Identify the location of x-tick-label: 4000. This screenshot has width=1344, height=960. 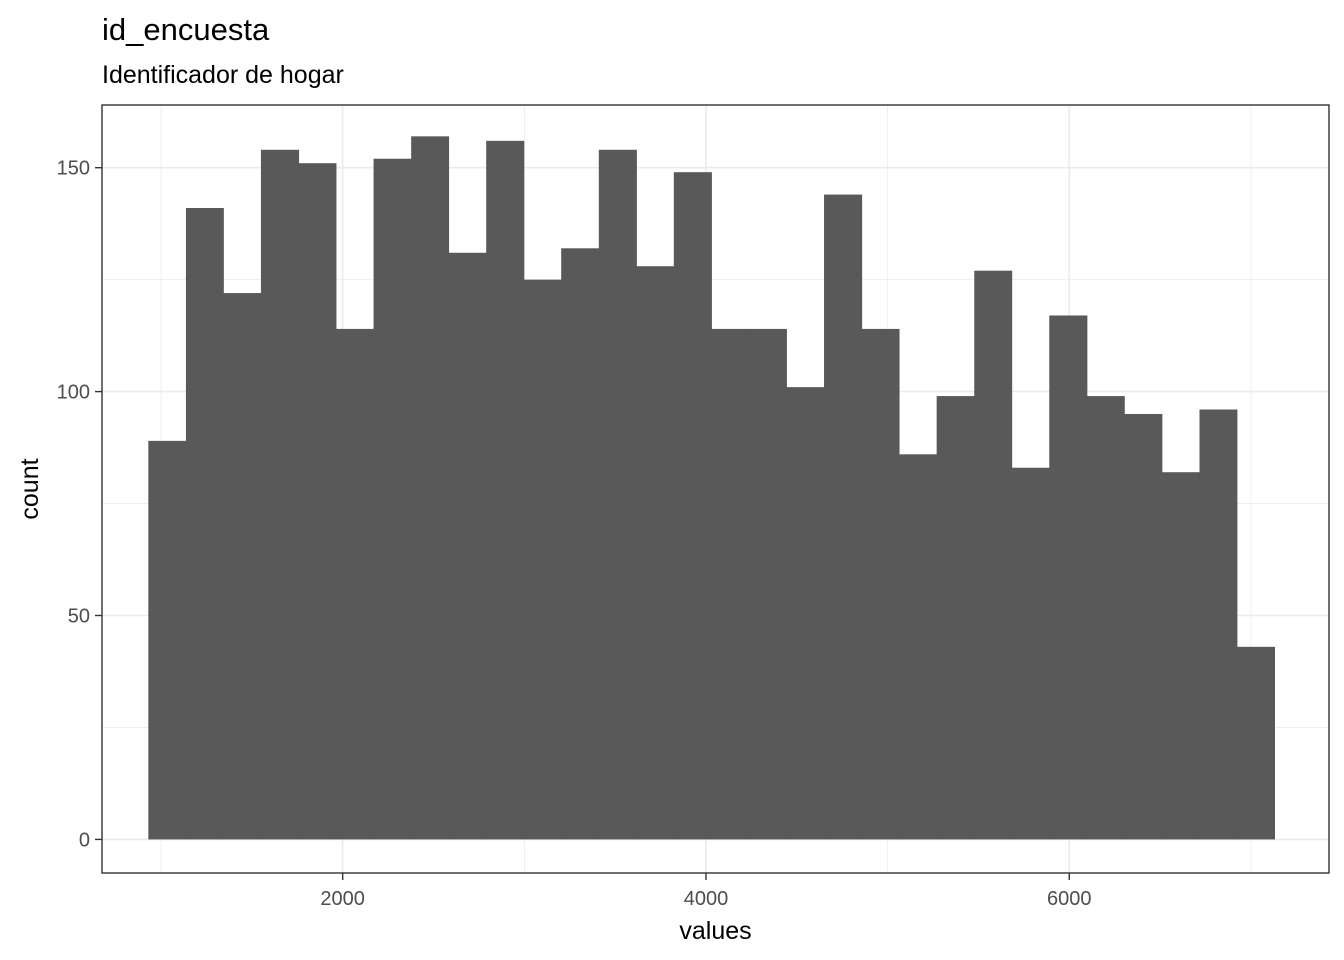
(706, 899).